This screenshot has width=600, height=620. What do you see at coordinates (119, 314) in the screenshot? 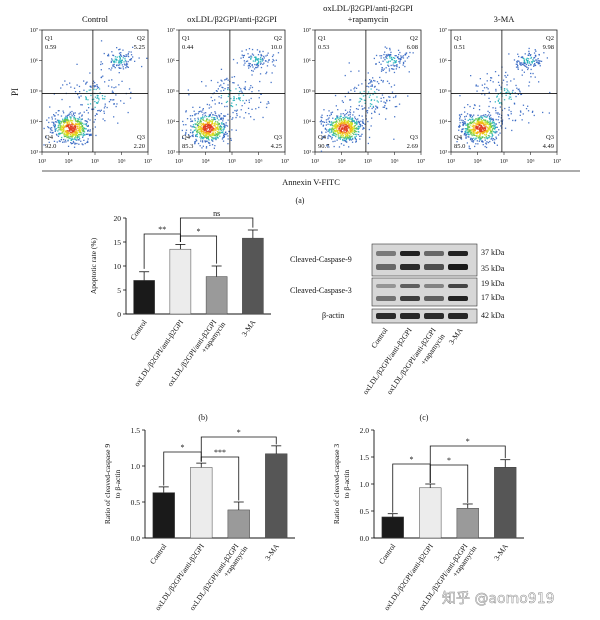
I see `y-tick-label: 0` at bounding box center [119, 314].